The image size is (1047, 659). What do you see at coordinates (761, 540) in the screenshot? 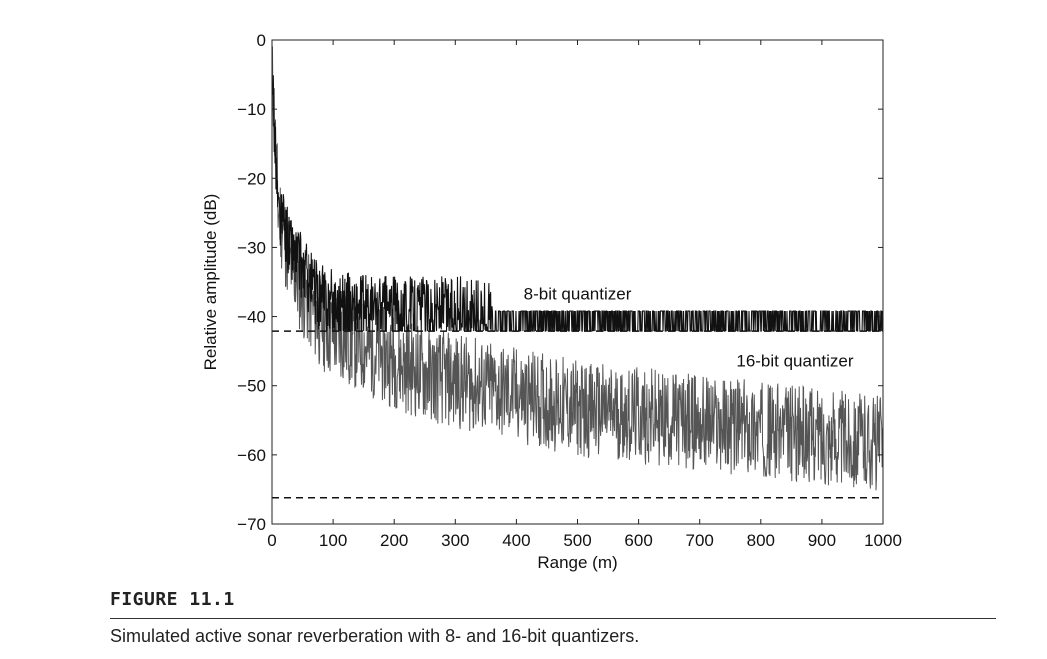
I see `x-tick-label: 800` at bounding box center [761, 540].